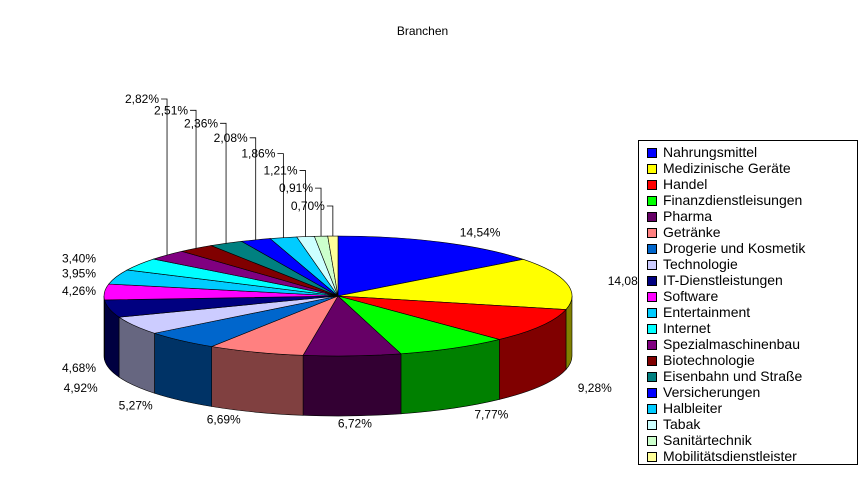 The image size is (865, 481). Describe the element at coordinates (296, 188) in the screenshot. I see `data-label-19: 0,91%` at that location.